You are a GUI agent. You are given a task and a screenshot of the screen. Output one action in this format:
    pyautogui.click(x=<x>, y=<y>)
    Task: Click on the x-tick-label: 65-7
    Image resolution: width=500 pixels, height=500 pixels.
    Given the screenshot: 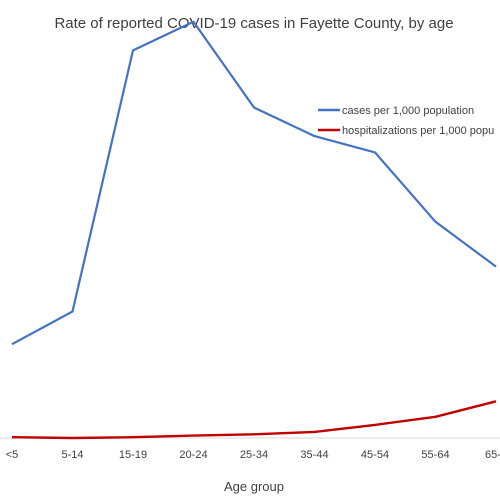 What is the action you would take?
    pyautogui.click(x=492, y=455)
    